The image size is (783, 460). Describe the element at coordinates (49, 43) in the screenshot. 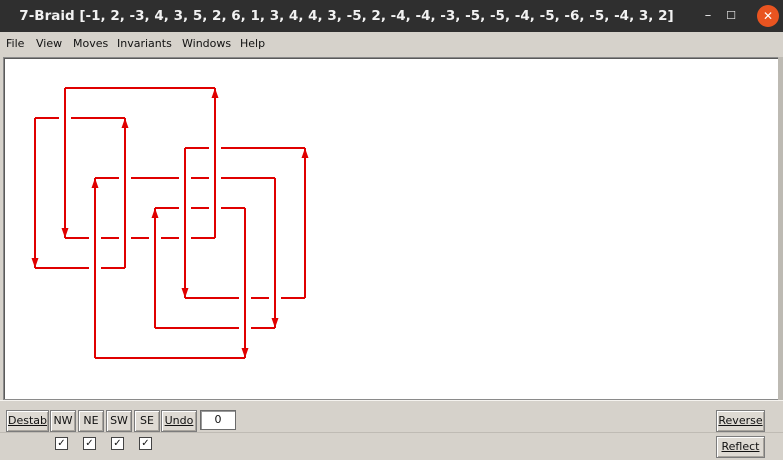

I see `menu-view: View` at that location.